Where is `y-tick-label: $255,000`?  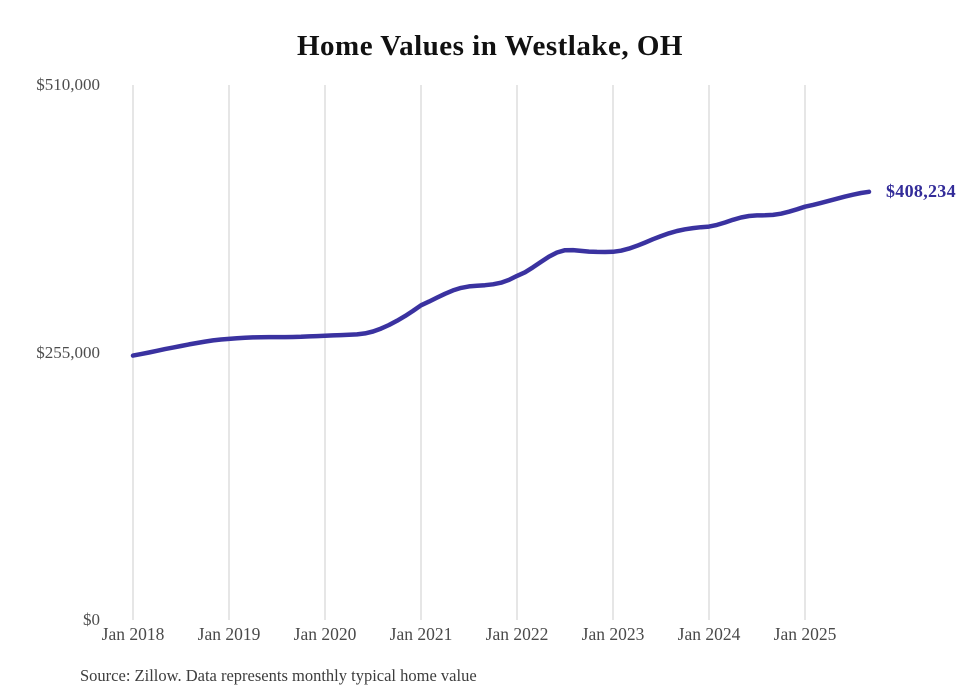 y-tick-label: $255,000 is located at coordinates (68, 352).